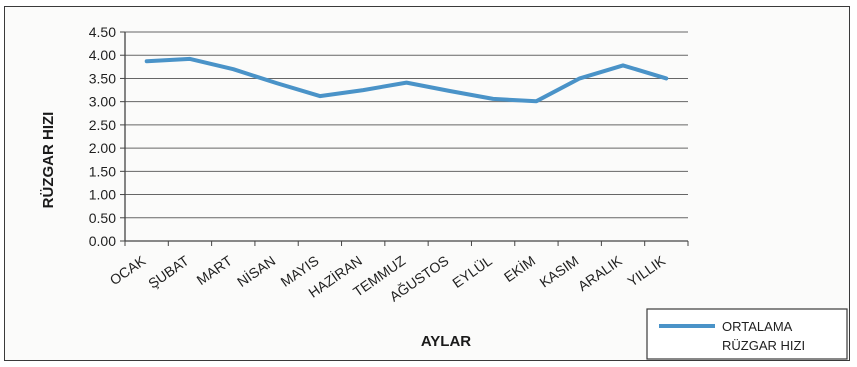  I want to click on legend-box, so click(747, 334).